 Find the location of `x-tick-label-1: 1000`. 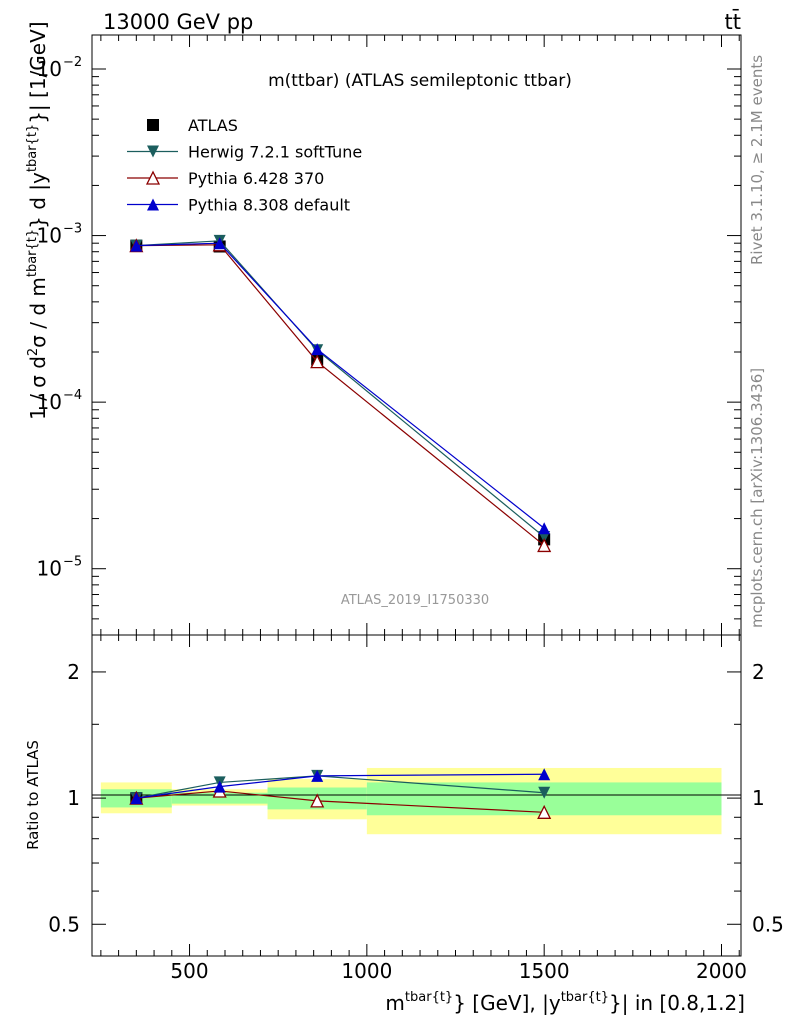

x-tick-label-1: 1000 is located at coordinates (366, 971).